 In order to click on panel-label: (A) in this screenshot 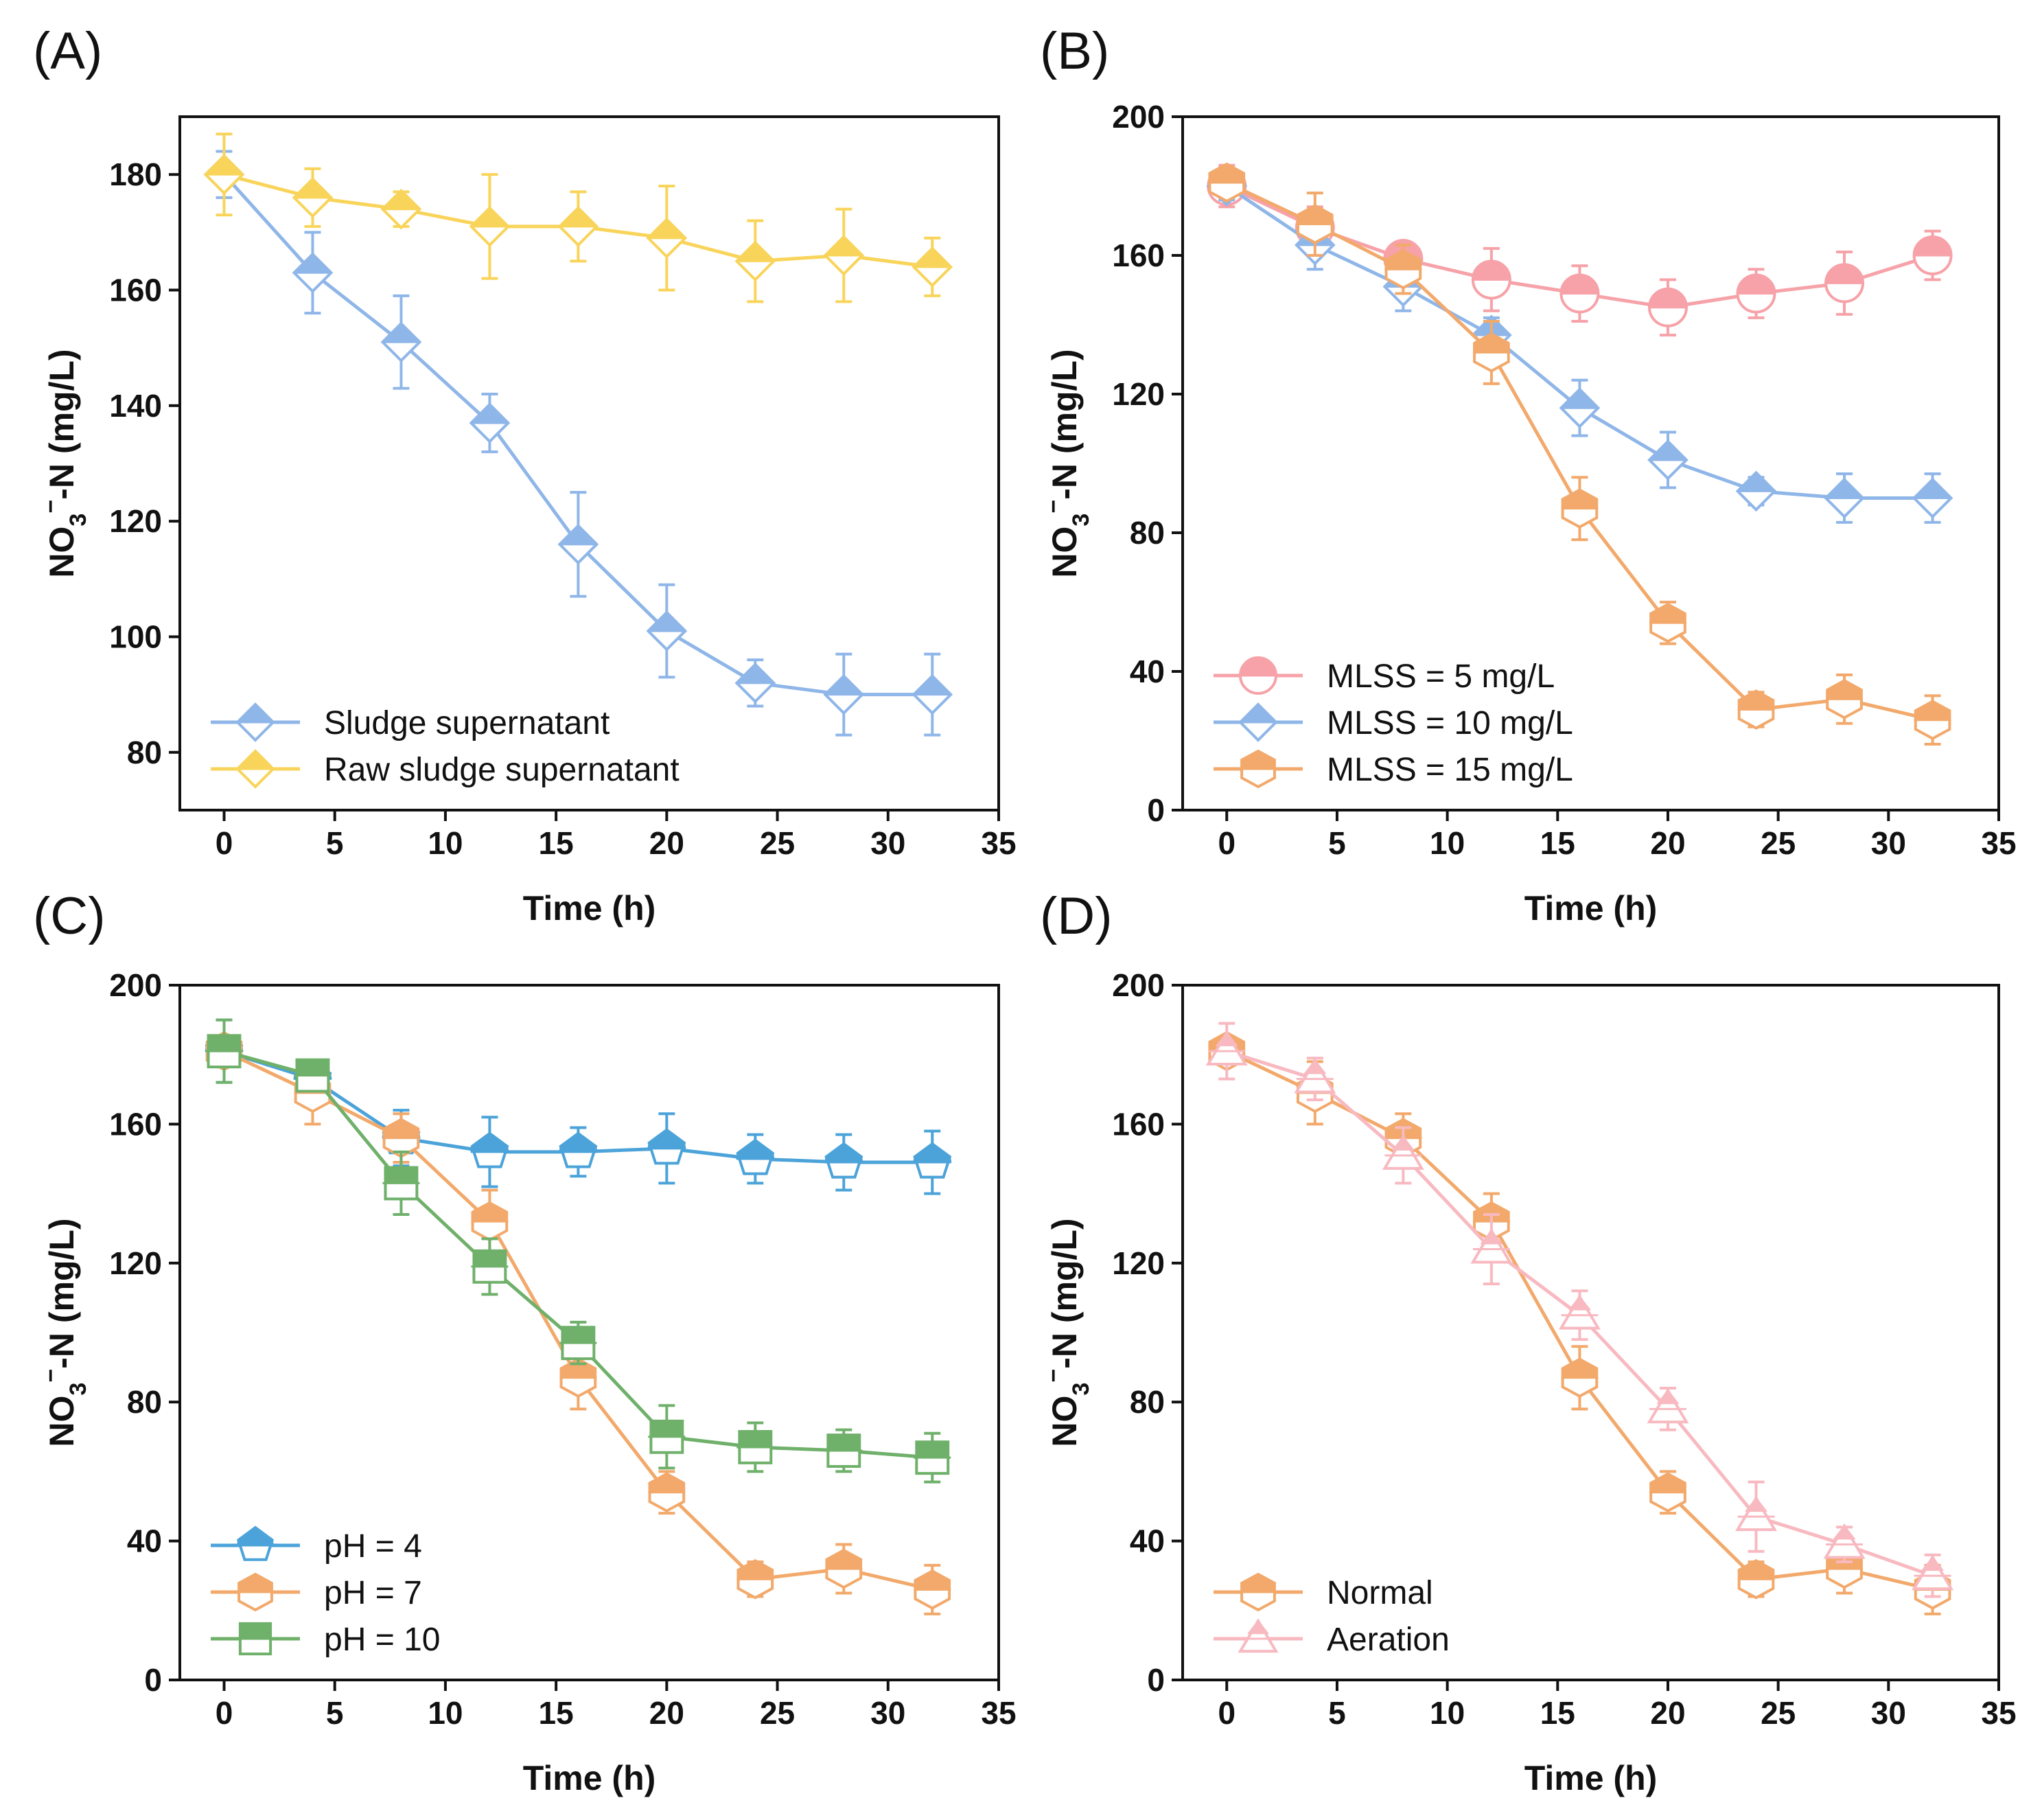, I will do `click(67, 51)`.